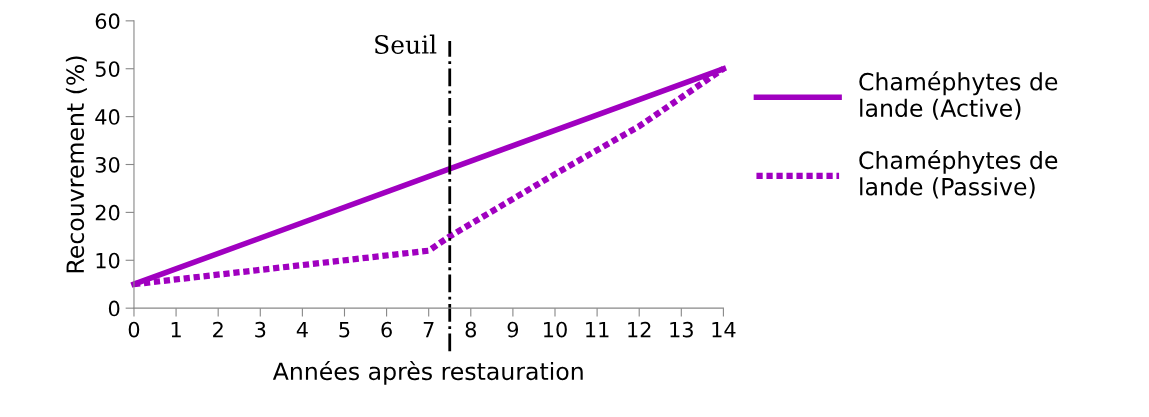 The height and width of the screenshot is (417, 1149). What do you see at coordinates (597, 330) in the screenshot?
I see `x-tick-label: 11` at bounding box center [597, 330].